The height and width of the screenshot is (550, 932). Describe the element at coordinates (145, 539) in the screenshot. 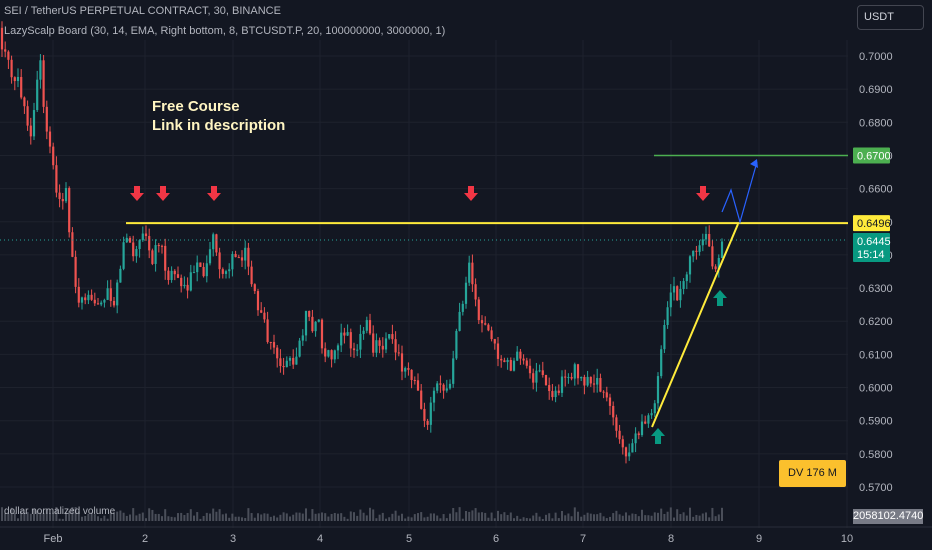

I see `time-tick-label: 2` at that location.